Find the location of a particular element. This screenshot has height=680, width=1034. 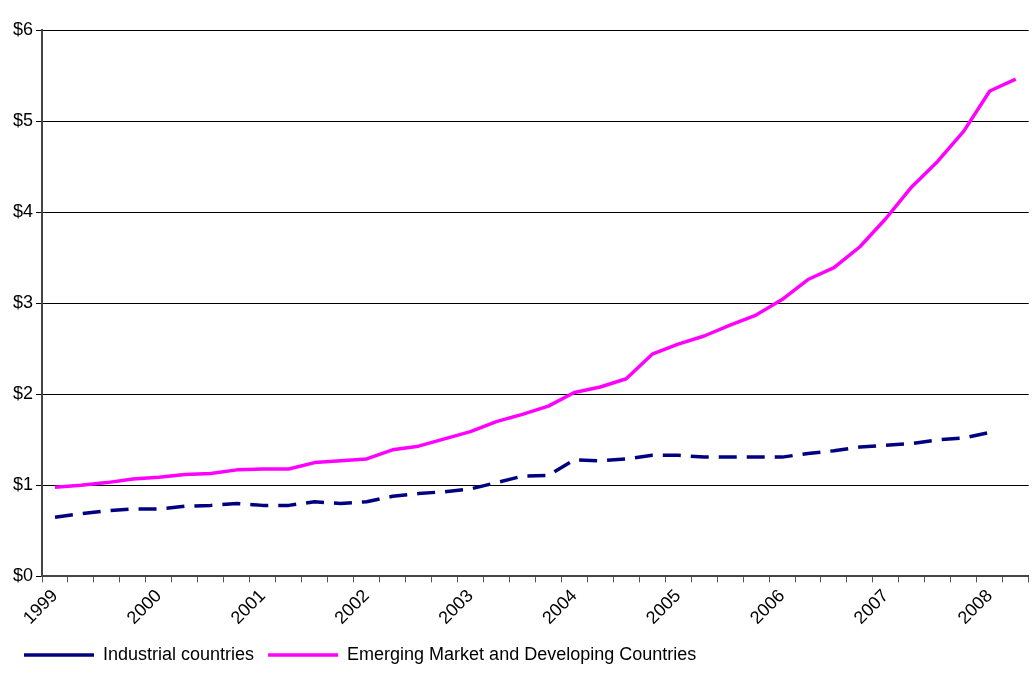

y-tick-label: $5 is located at coordinates (23, 120).